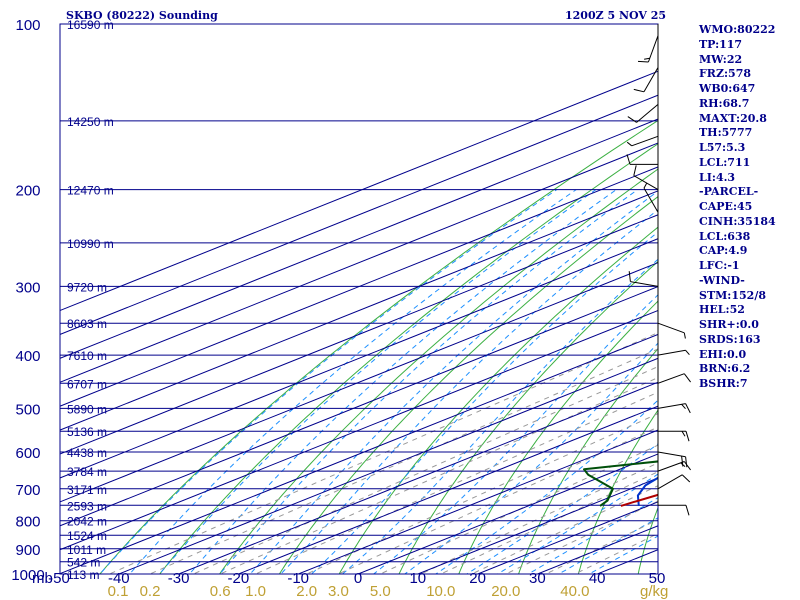 Image resolution: width=800 pixels, height=600 pixels. Describe the element at coordinates (574, 591) in the screenshot. I see `mixing-ratio-label: 40.0` at that location.